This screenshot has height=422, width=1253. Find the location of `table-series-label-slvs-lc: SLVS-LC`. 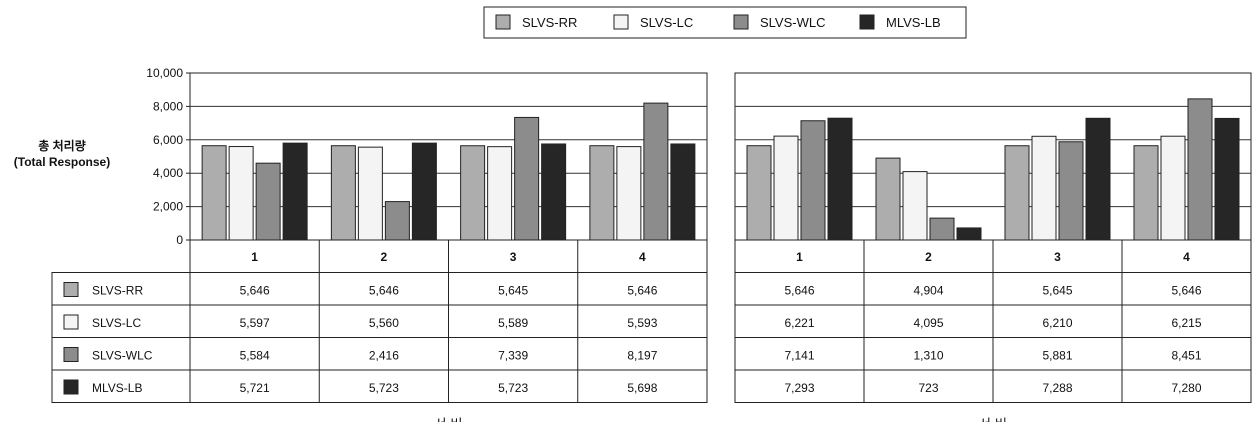

table-series-label-slvs-lc: SLVS-LC is located at coordinates (116, 323).